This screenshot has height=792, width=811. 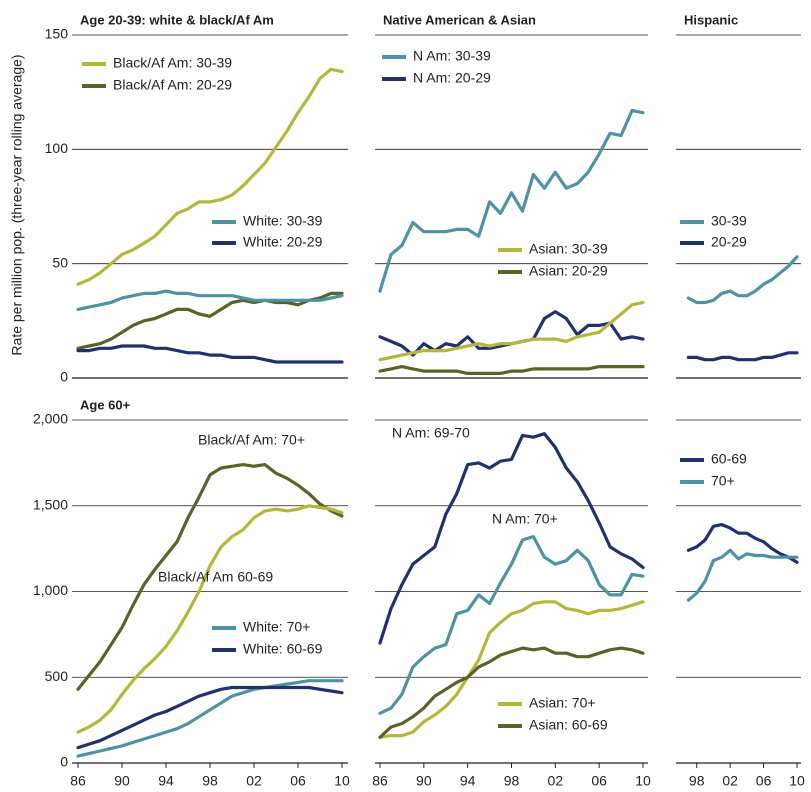 I want to click on legend-label: White: 20-29, so click(x=283, y=242).